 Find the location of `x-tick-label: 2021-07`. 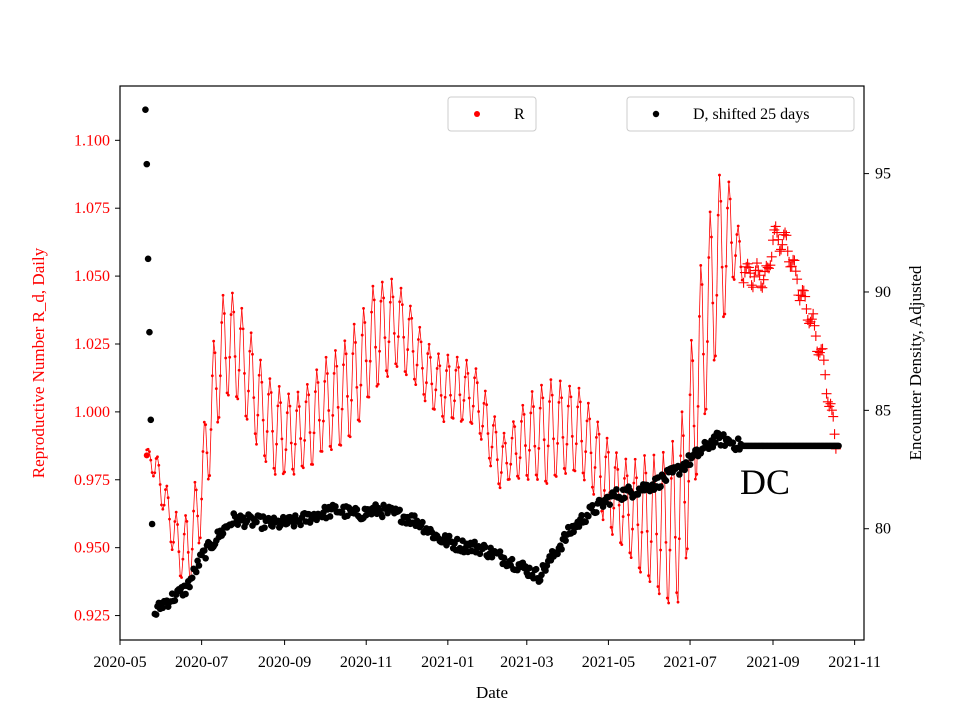

x-tick-label: 2021-07 is located at coordinates (689, 662).